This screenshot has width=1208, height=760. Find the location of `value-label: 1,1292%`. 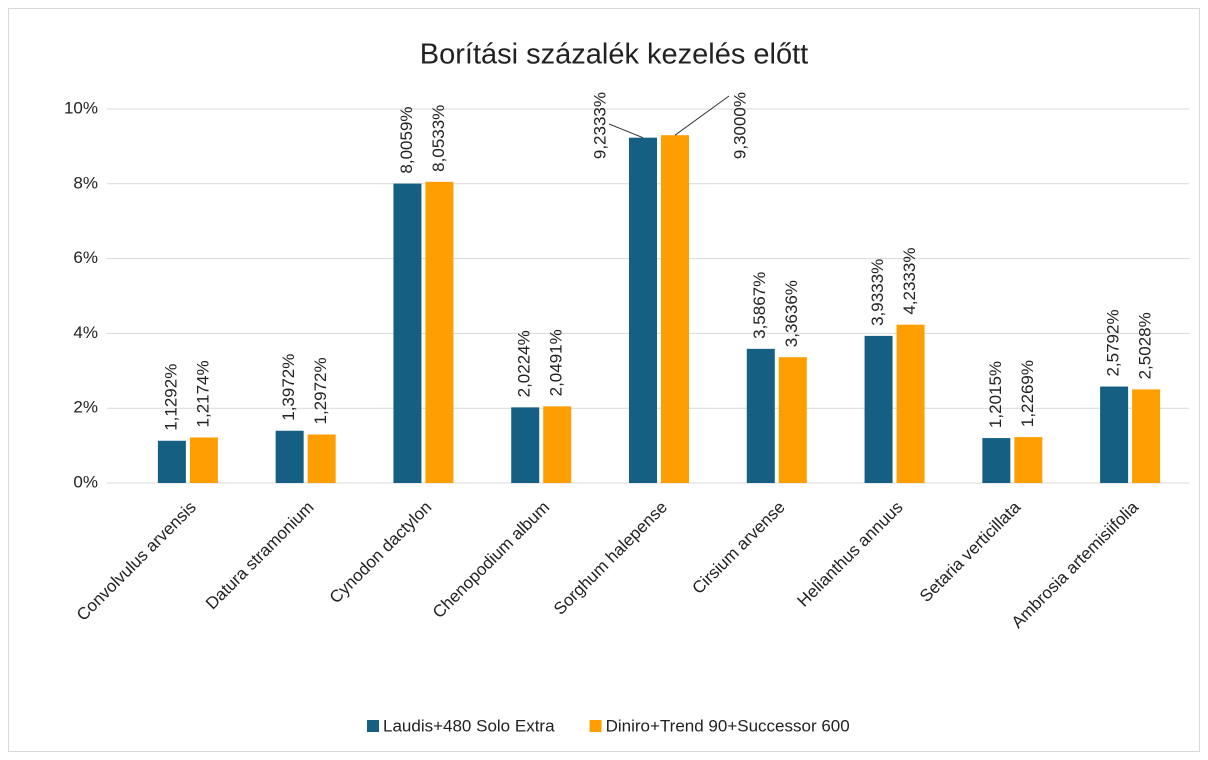

value-label: 1,1292% is located at coordinates (170, 397).